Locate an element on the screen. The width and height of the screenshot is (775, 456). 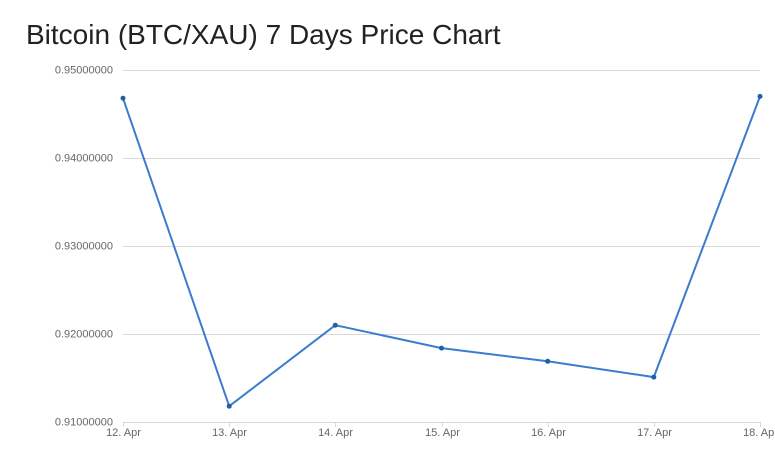
x-tick-label: 16. Apr is located at coordinates (548, 433).